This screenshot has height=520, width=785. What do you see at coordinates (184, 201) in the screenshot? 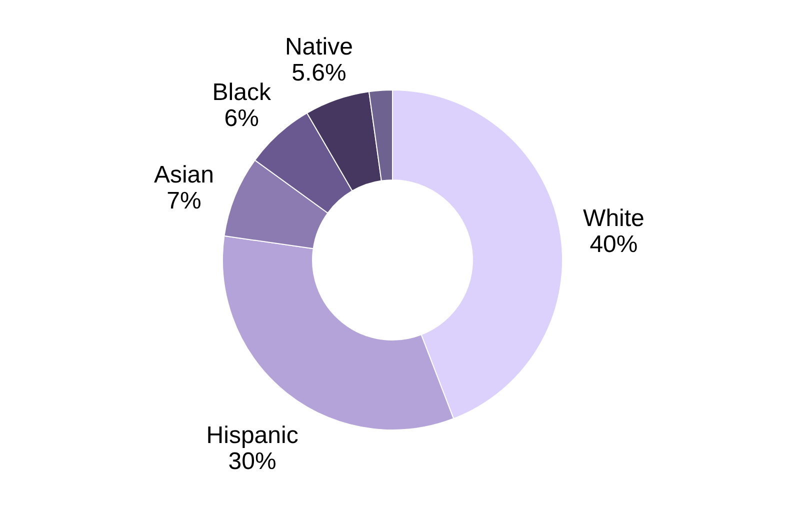
I see `data-label: 7%` at bounding box center [184, 201].